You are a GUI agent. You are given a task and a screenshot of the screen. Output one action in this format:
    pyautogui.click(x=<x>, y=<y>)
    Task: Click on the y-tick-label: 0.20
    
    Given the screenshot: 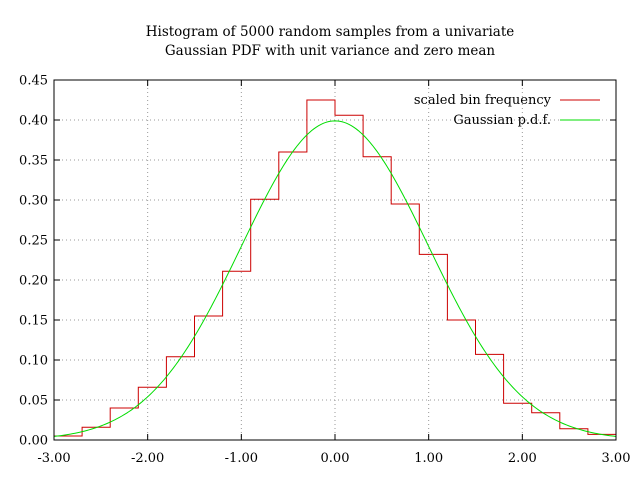 What is the action you would take?
    pyautogui.click(x=33, y=281)
    